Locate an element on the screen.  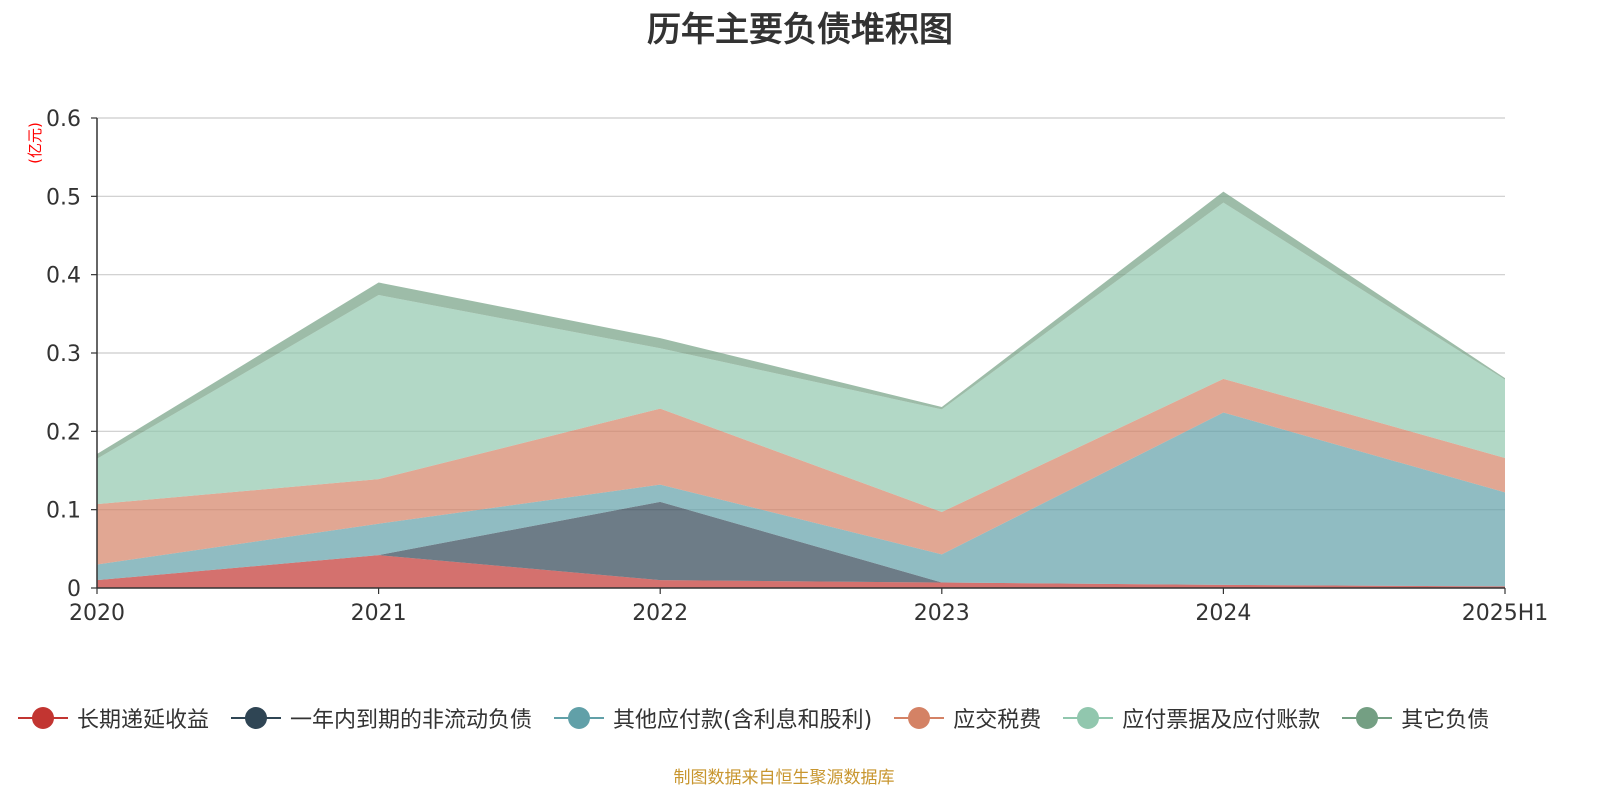
x-tick-label: 2020 is located at coordinates (97, 613).